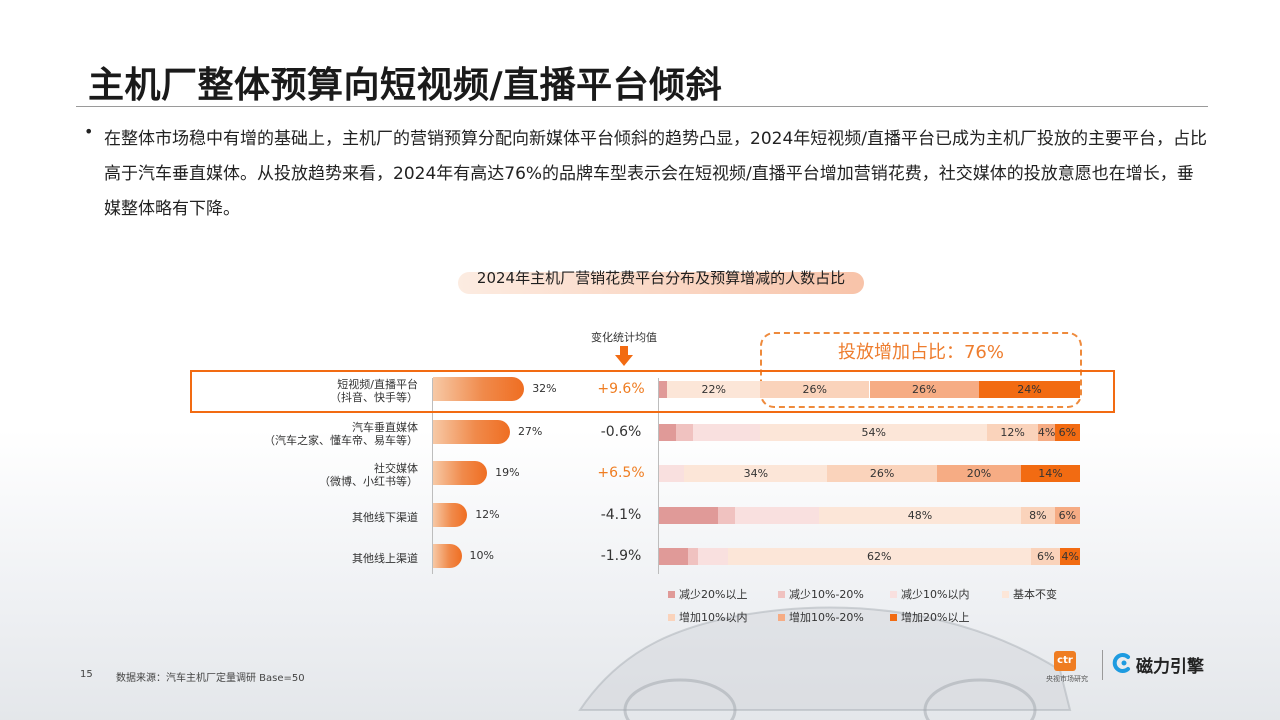 Image resolution: width=1280 pixels, height=720 pixels. What do you see at coordinates (1065, 661) in the screenshot?
I see `ctr-logo: ctr` at bounding box center [1065, 661].